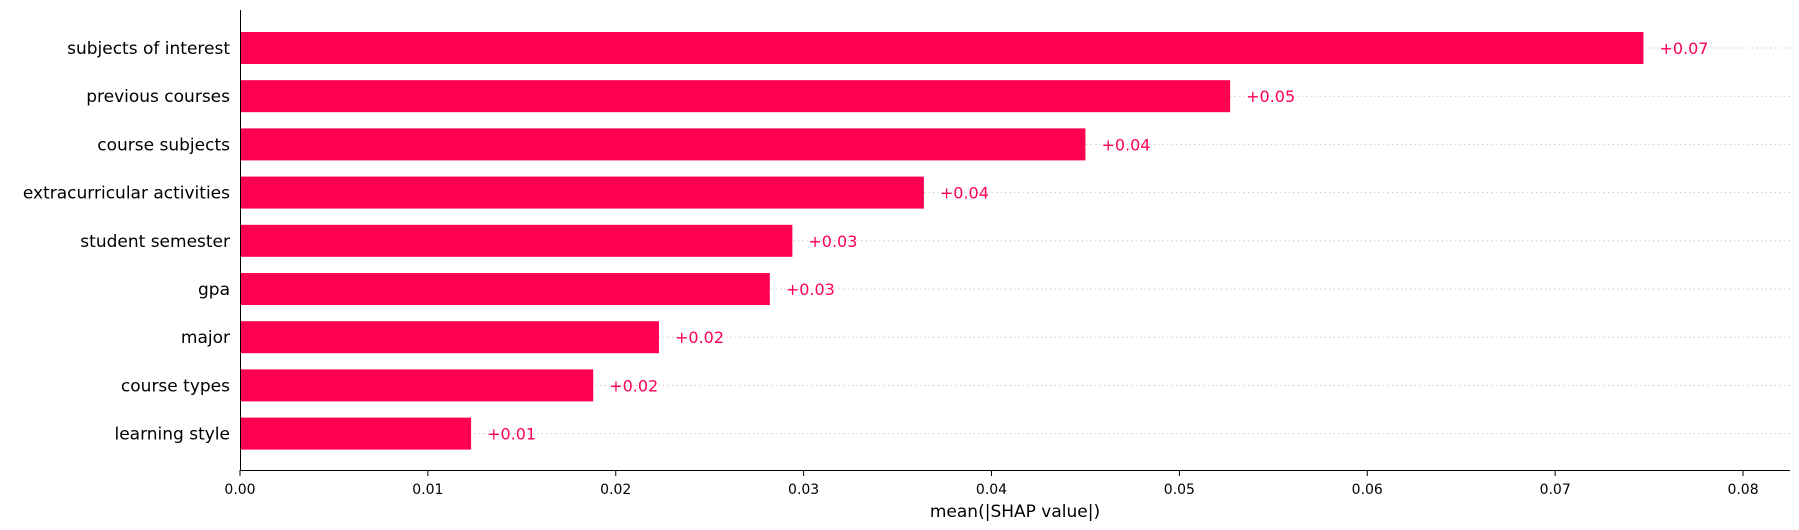 The height and width of the screenshot is (530, 1799). Describe the element at coordinates (1555, 490) in the screenshot. I see `x-tick-label: 0.07` at that location.